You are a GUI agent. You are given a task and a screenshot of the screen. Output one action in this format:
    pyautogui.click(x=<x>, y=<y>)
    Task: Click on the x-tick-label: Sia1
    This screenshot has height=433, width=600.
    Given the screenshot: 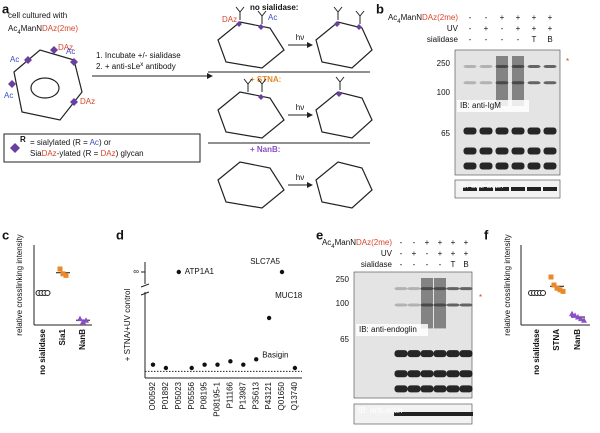 What is the action you would take?
    pyautogui.click(x=62, y=336)
    